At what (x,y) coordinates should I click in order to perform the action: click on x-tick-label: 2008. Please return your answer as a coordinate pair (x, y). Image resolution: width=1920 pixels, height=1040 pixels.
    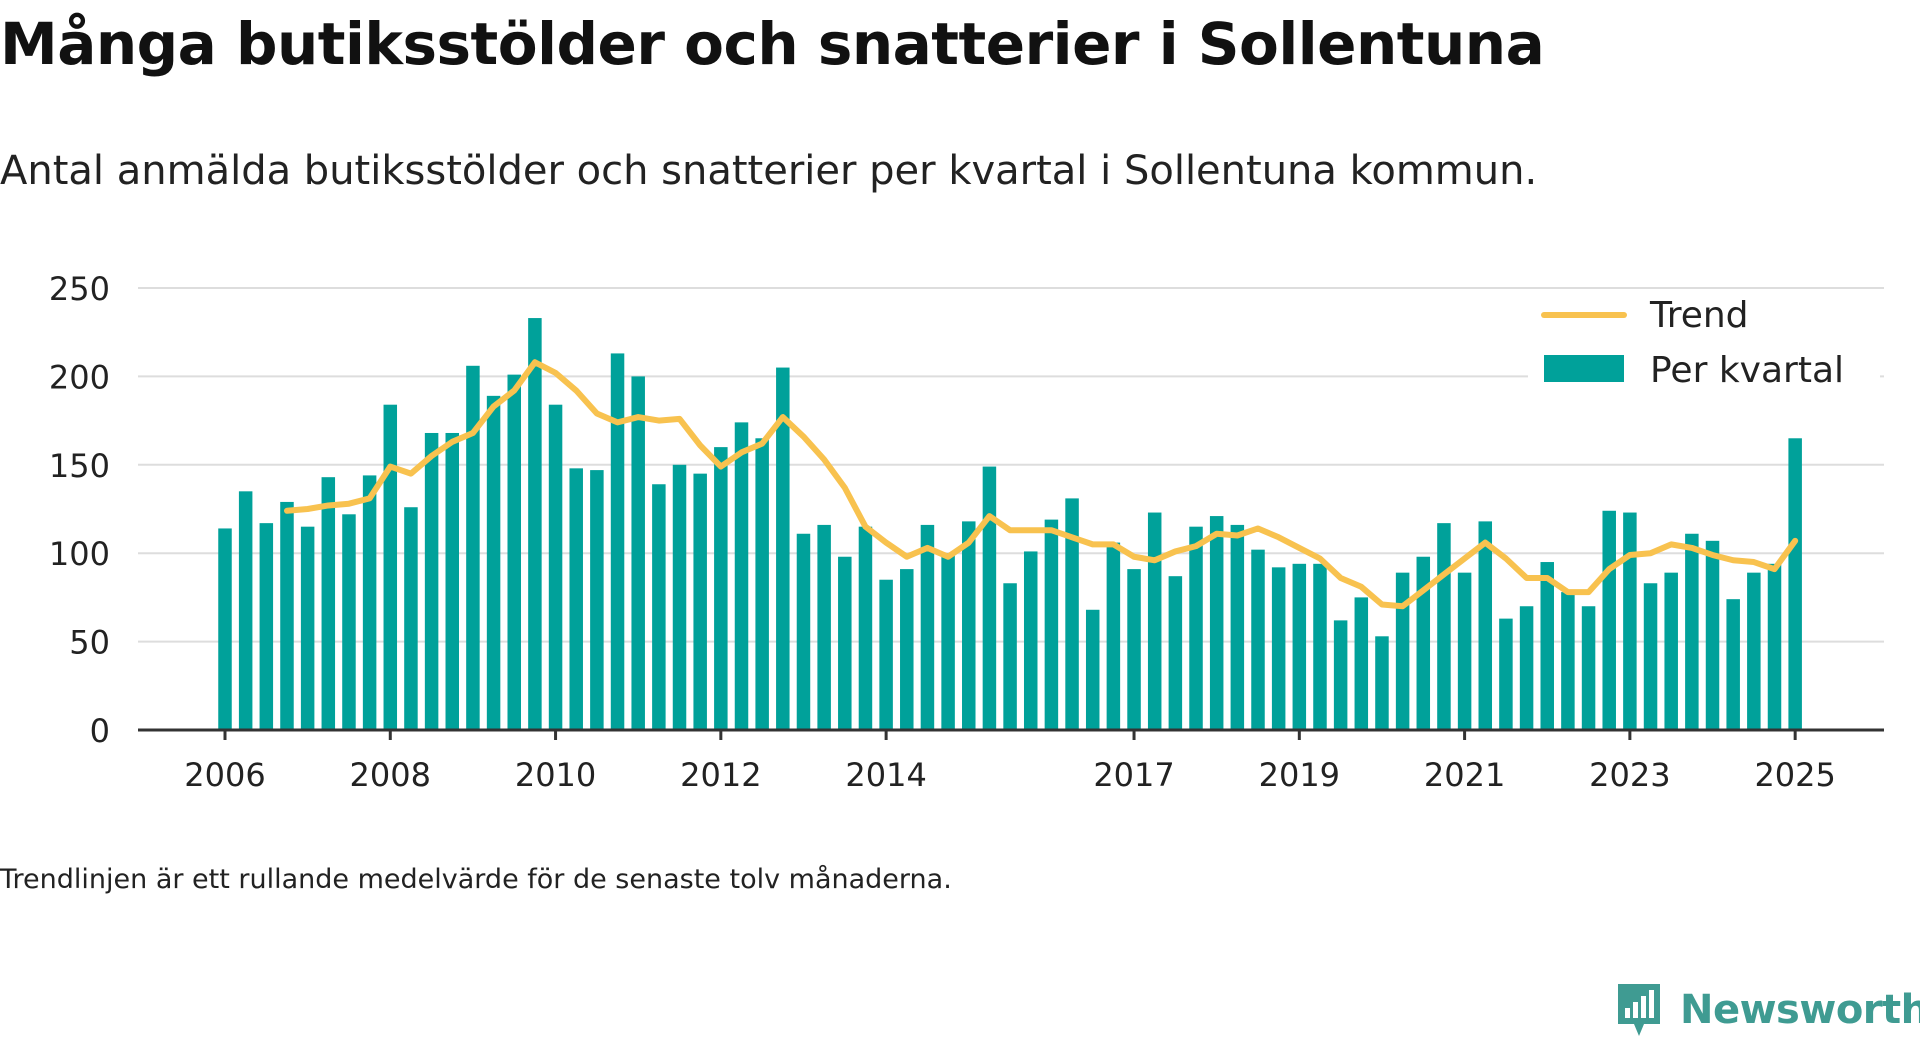
    Looking at the image, I should click on (390, 775).